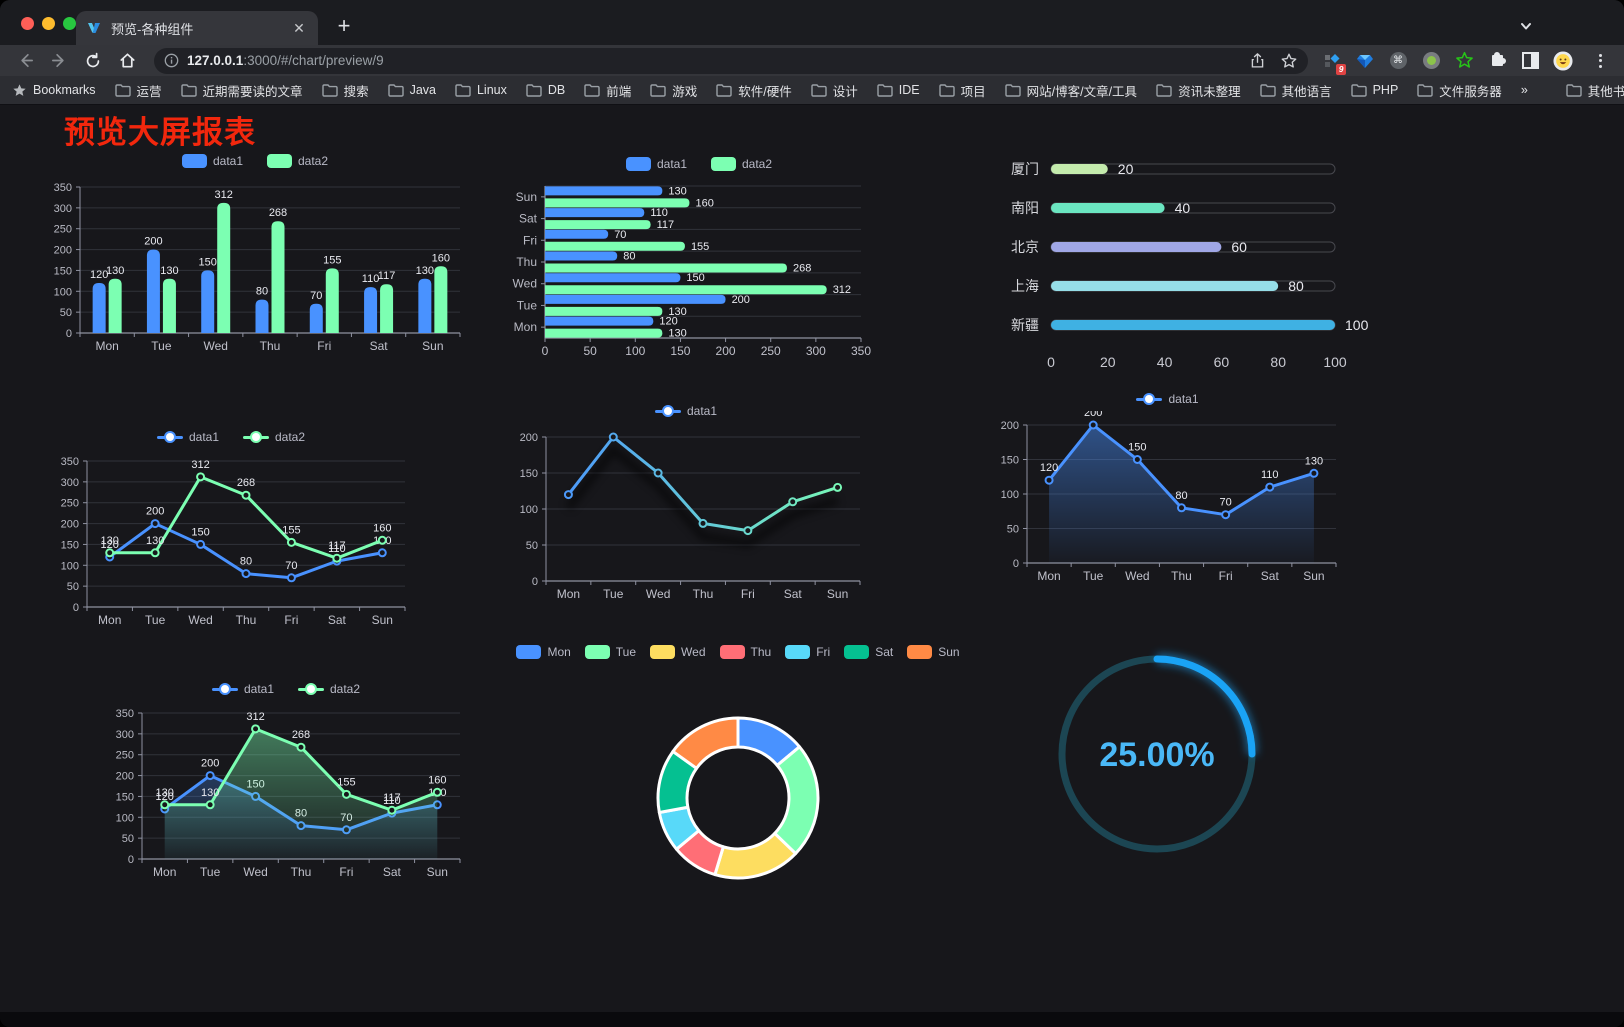 This screenshot has height=1027, width=1624. What do you see at coordinates (299, 28) in the screenshot?
I see `tab-close-icon: ✕` at bounding box center [299, 28].